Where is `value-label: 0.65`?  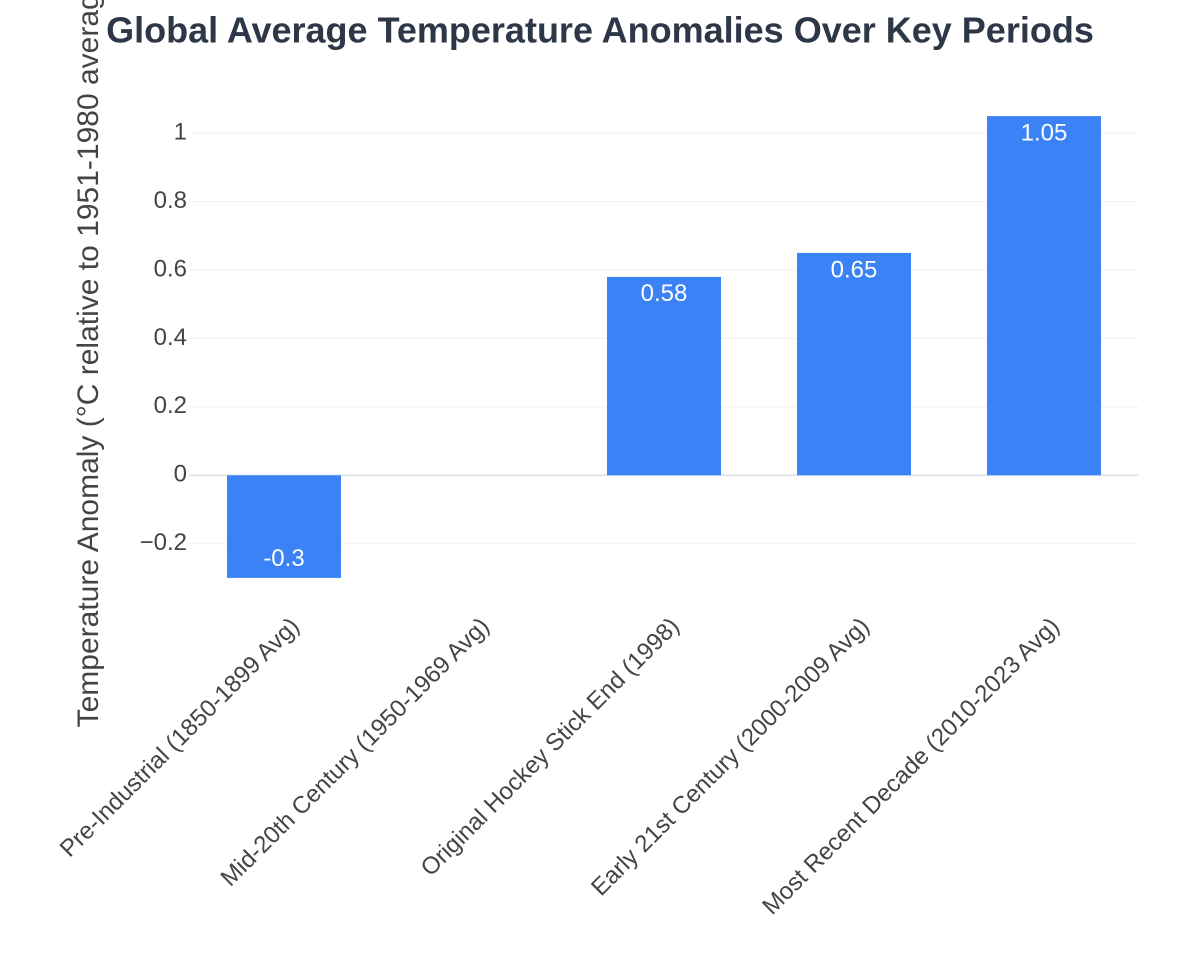
value-label: 0.65 is located at coordinates (854, 269).